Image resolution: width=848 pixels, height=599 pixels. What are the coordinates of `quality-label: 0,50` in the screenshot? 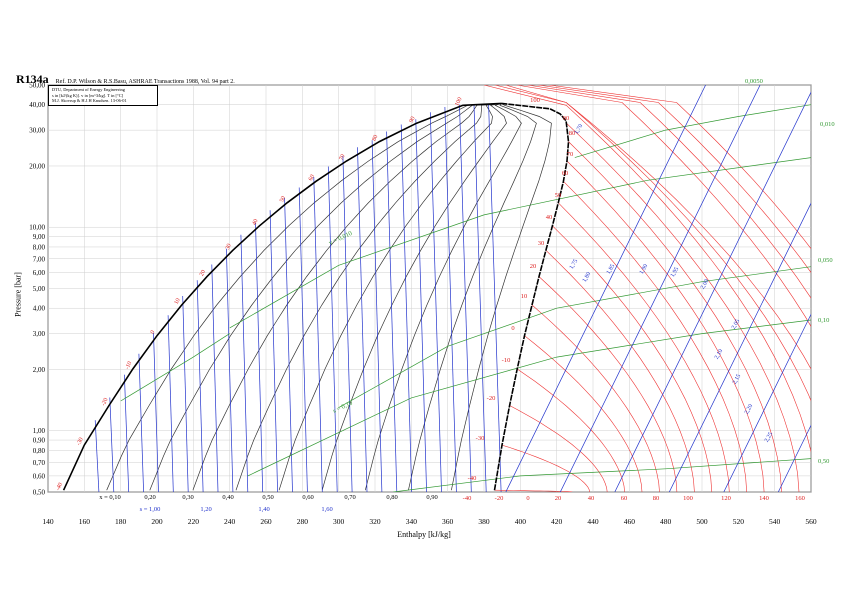 It's located at (267, 497).